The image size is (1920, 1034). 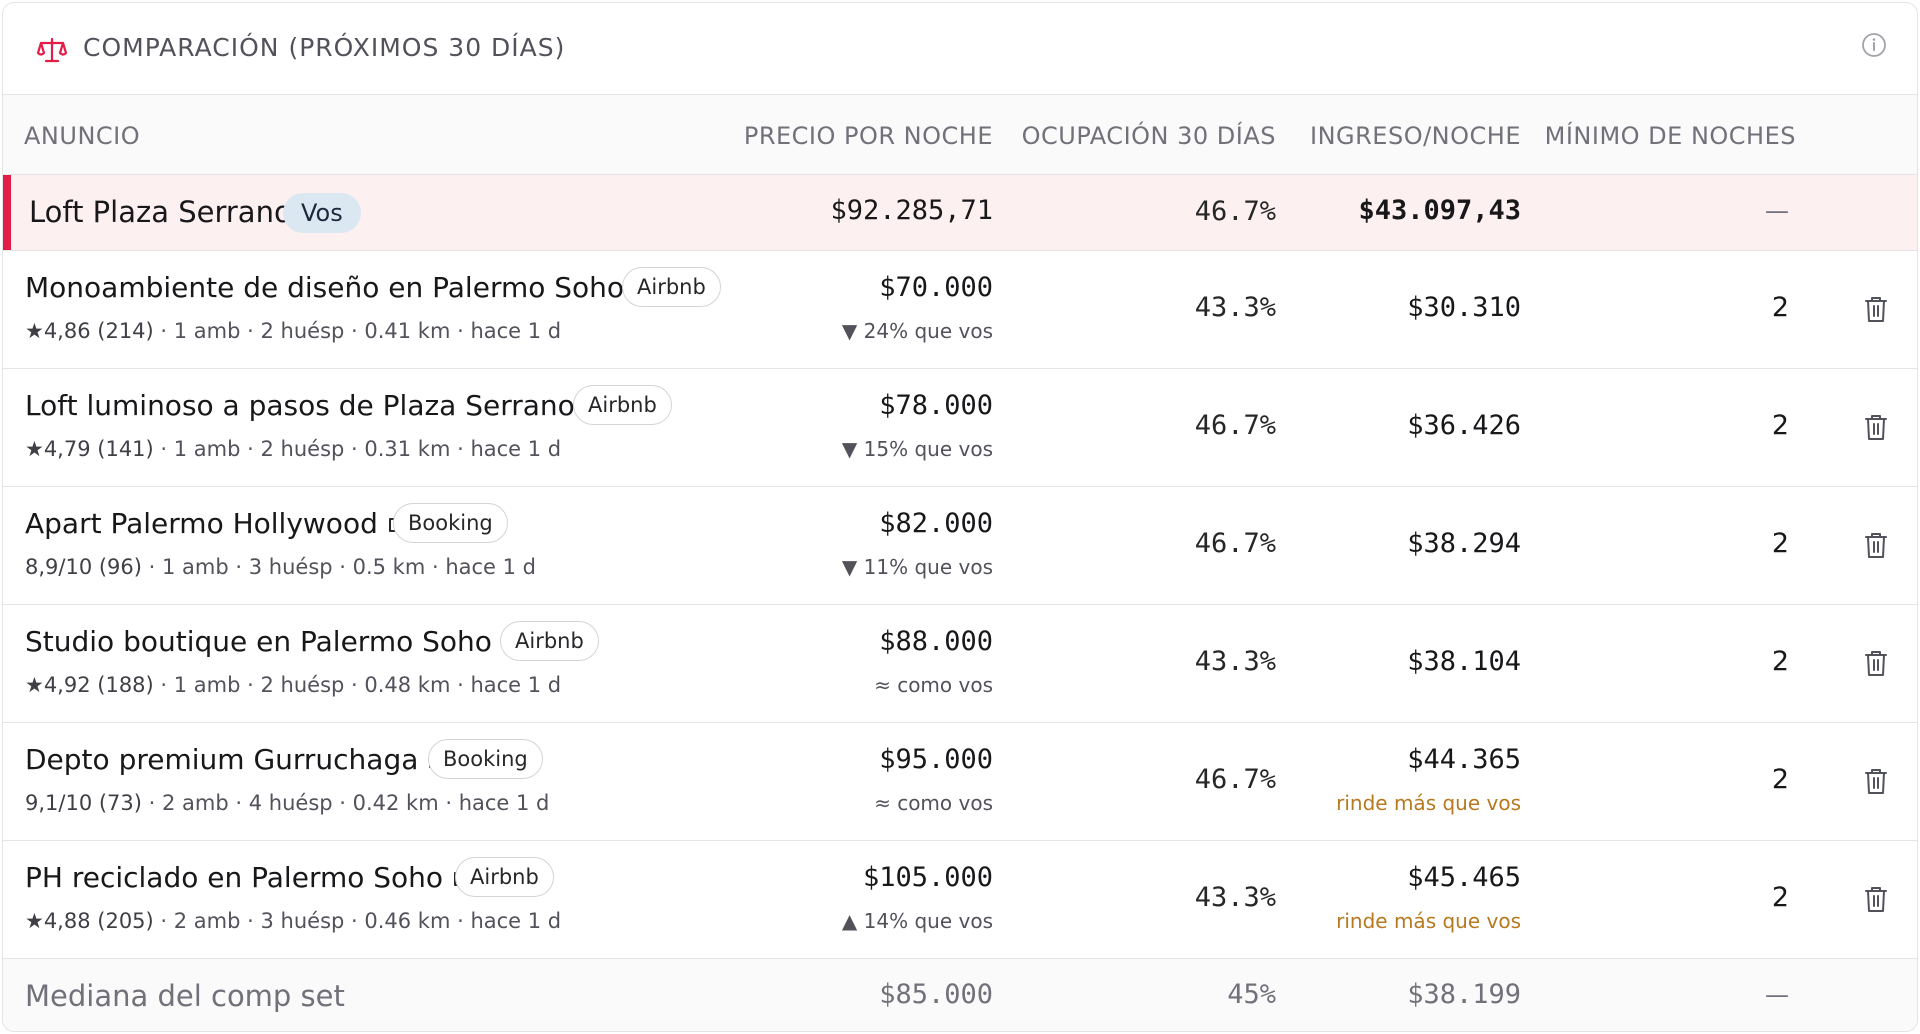 I want to click on listing-details: · 1 amb · 2 huésp · 0.31 km · hace 1 d, so click(x=361, y=449).